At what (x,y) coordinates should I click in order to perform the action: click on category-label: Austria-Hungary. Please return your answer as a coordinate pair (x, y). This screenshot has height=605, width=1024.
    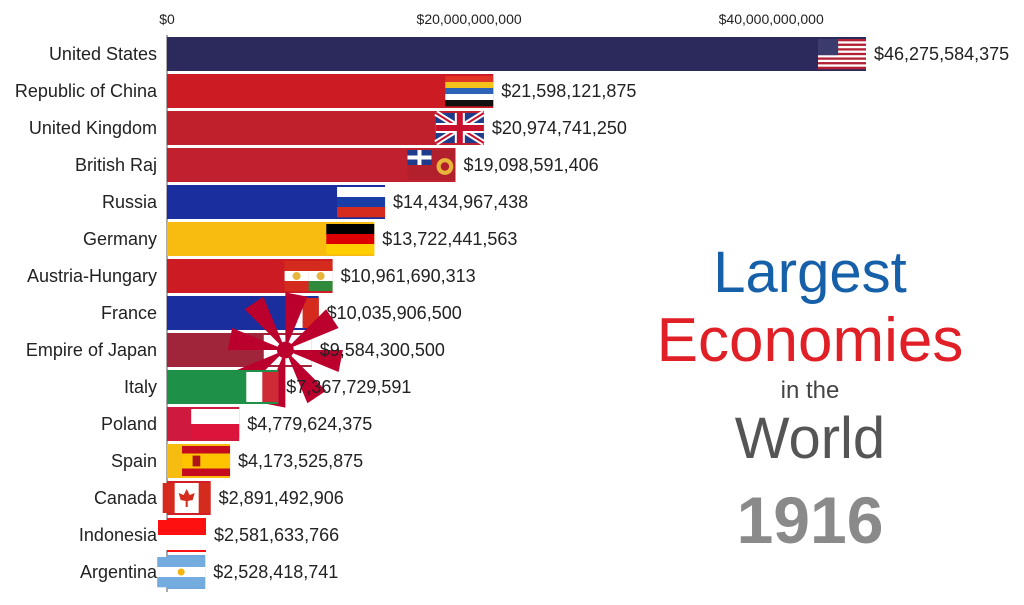
    Looking at the image, I should click on (92, 276).